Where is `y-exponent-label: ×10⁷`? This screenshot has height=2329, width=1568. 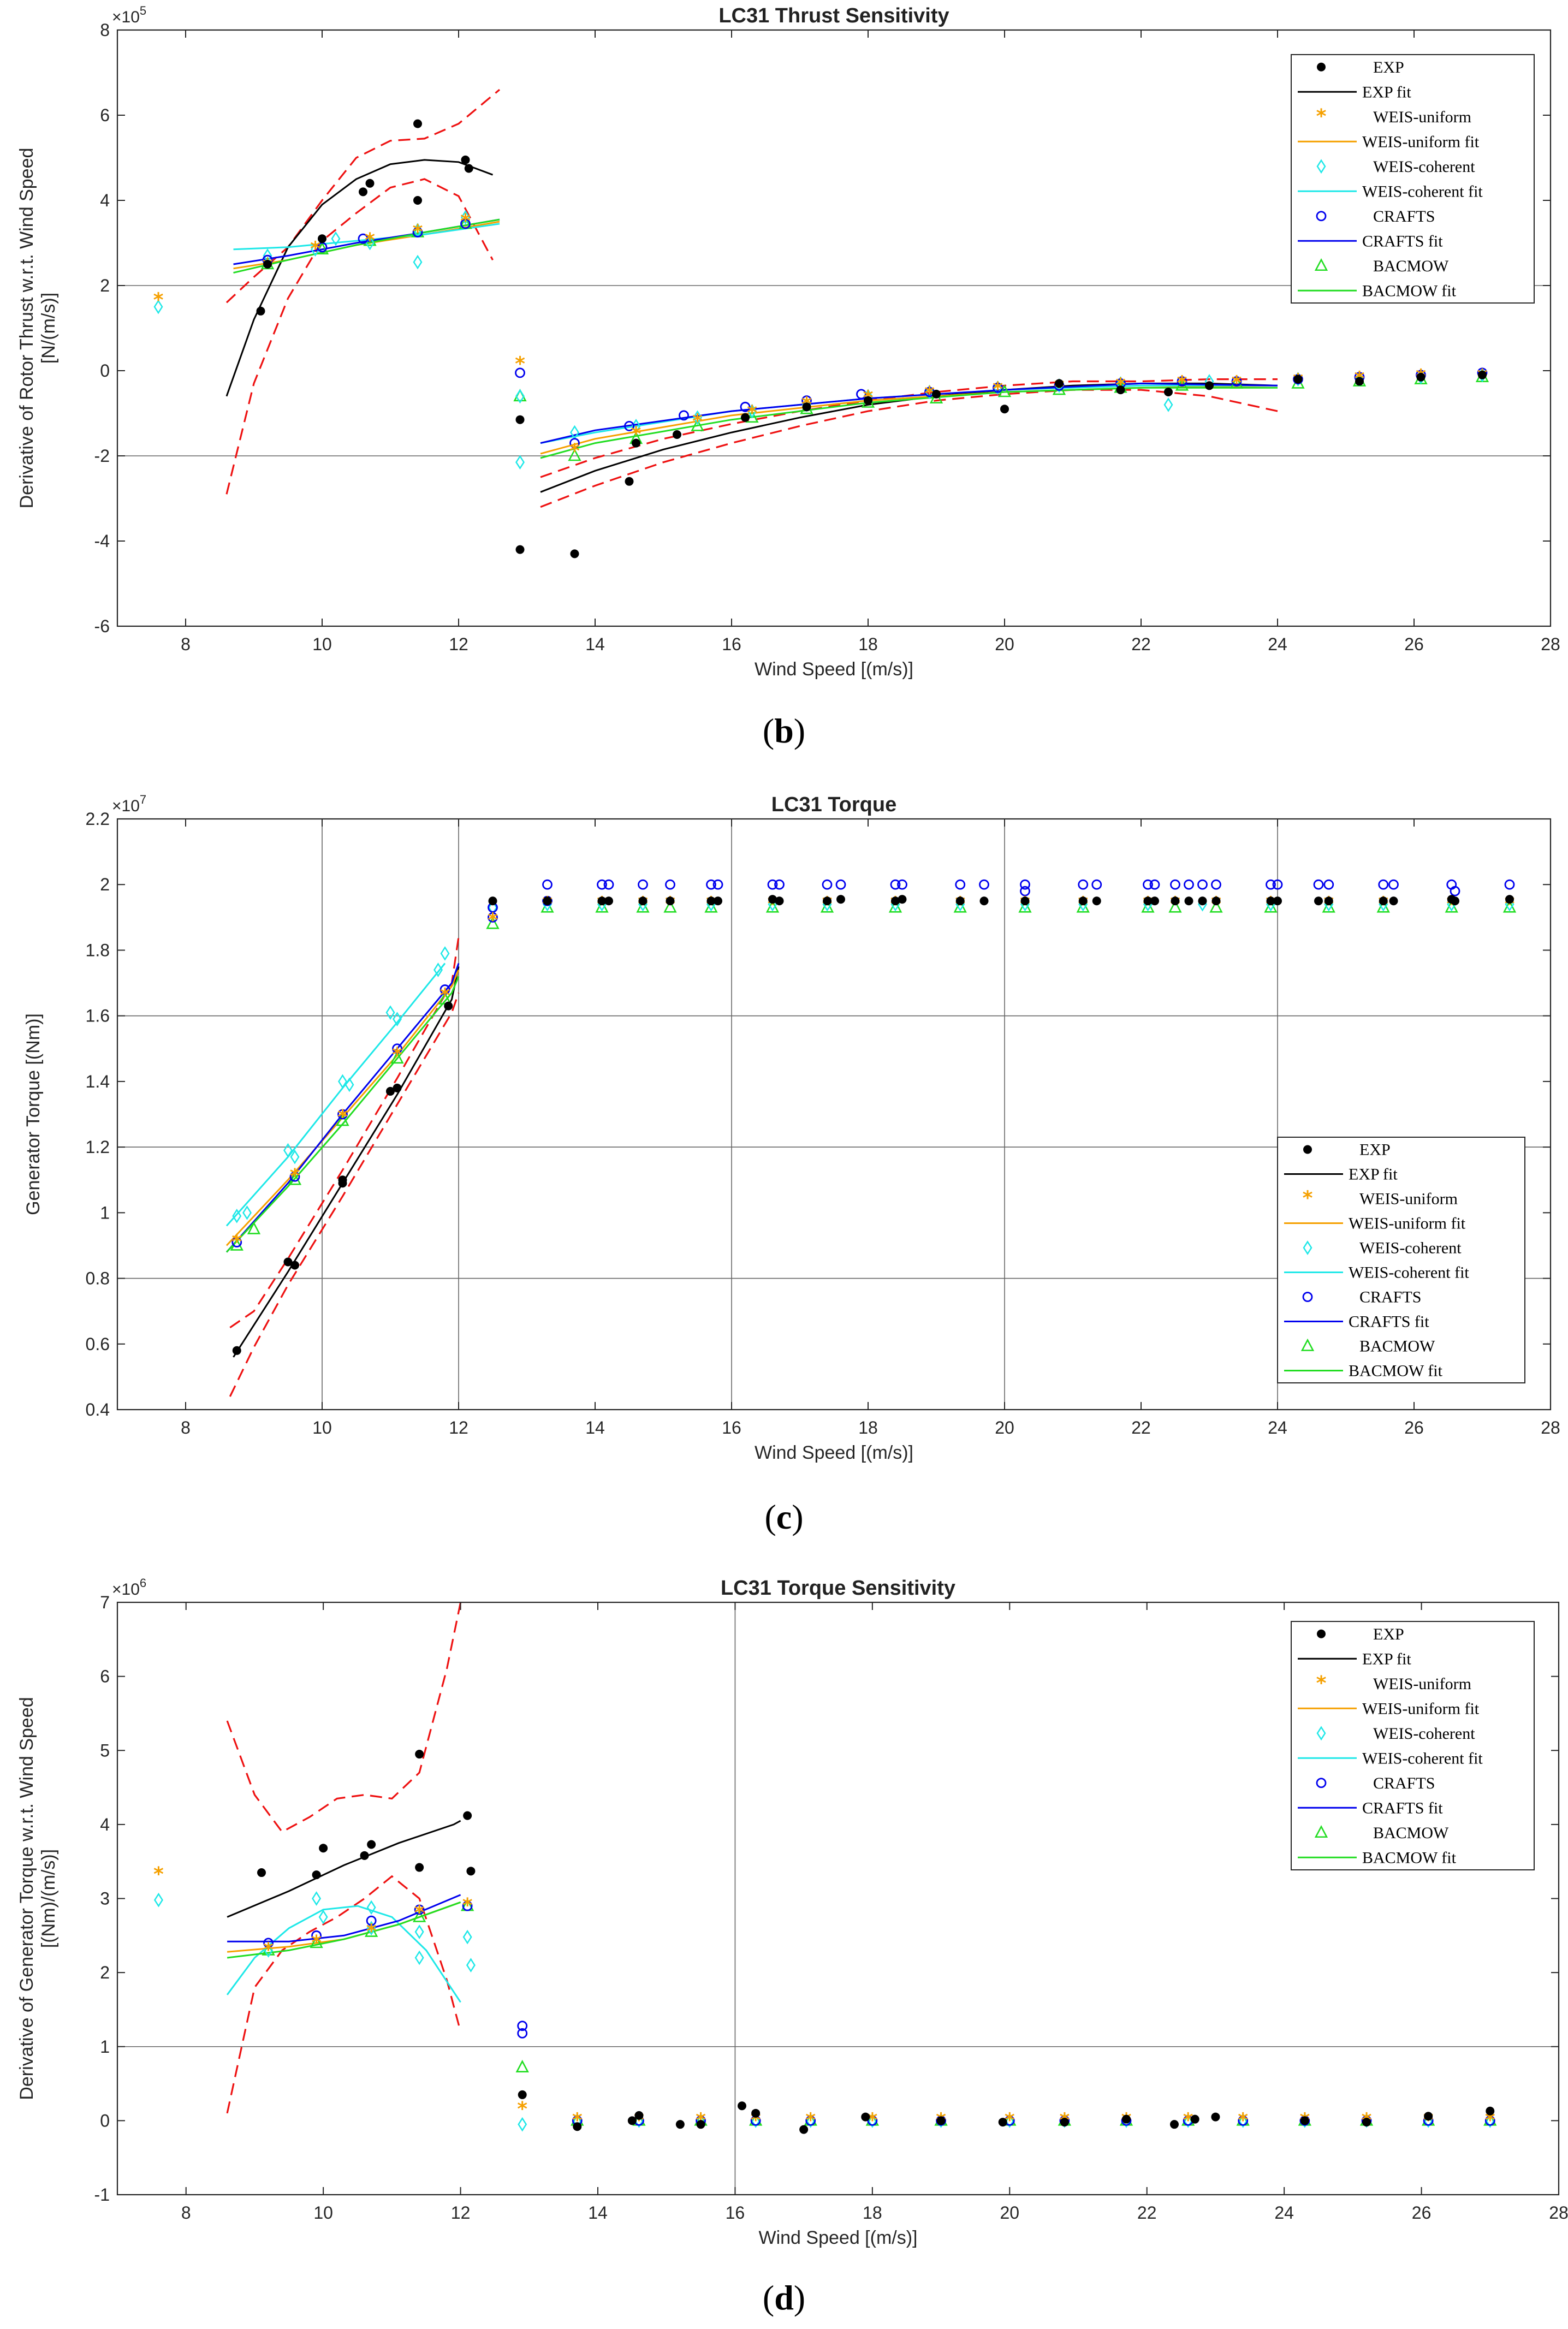 y-exponent-label: ×10⁷ is located at coordinates (129, 804).